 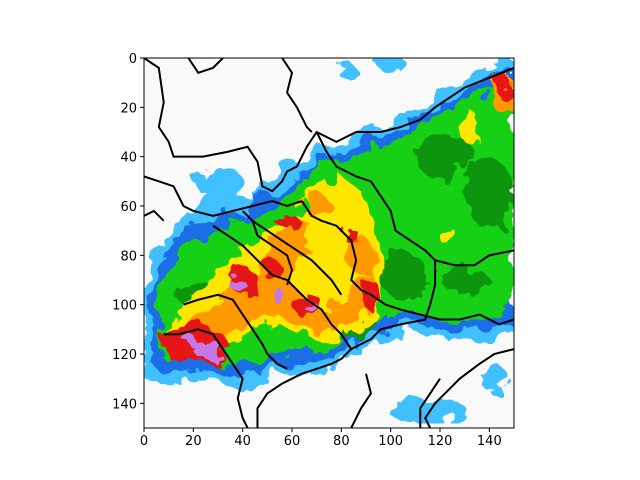 I want to click on y-tick-label: 140, so click(x=124, y=404).